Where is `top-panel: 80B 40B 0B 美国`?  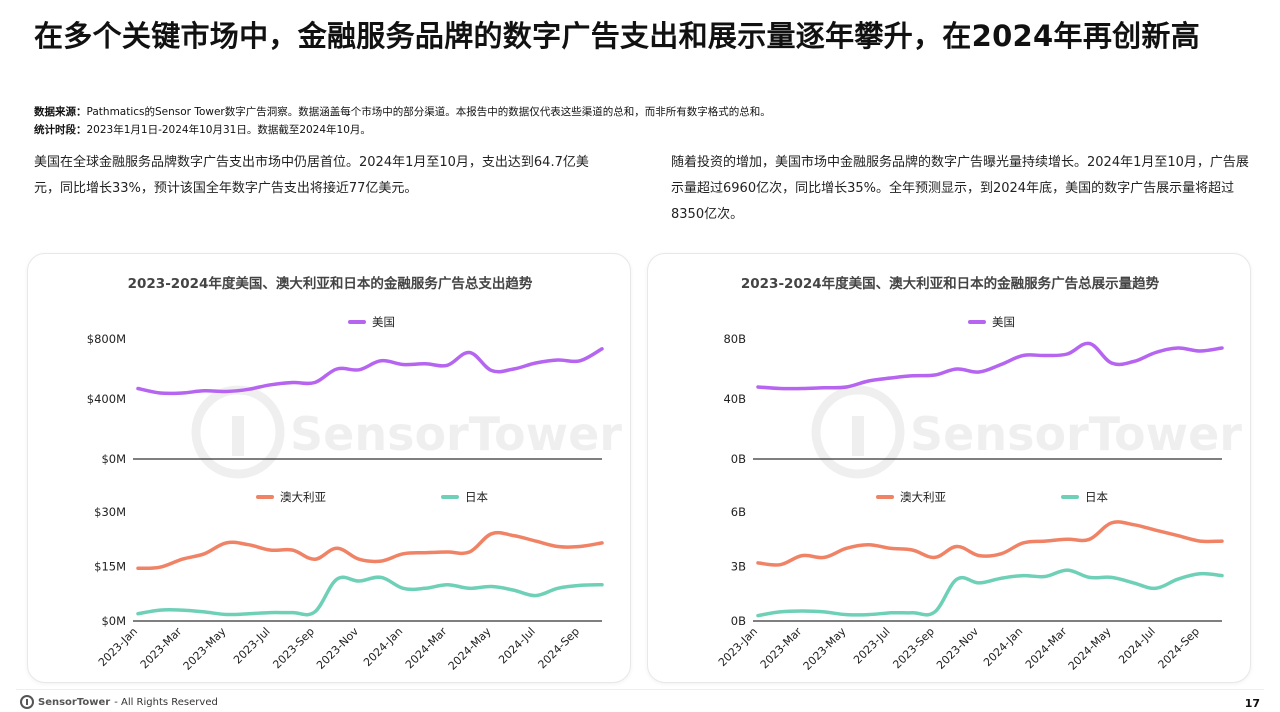 top-panel: 80B 40B 0B 美国 is located at coordinates (973, 390).